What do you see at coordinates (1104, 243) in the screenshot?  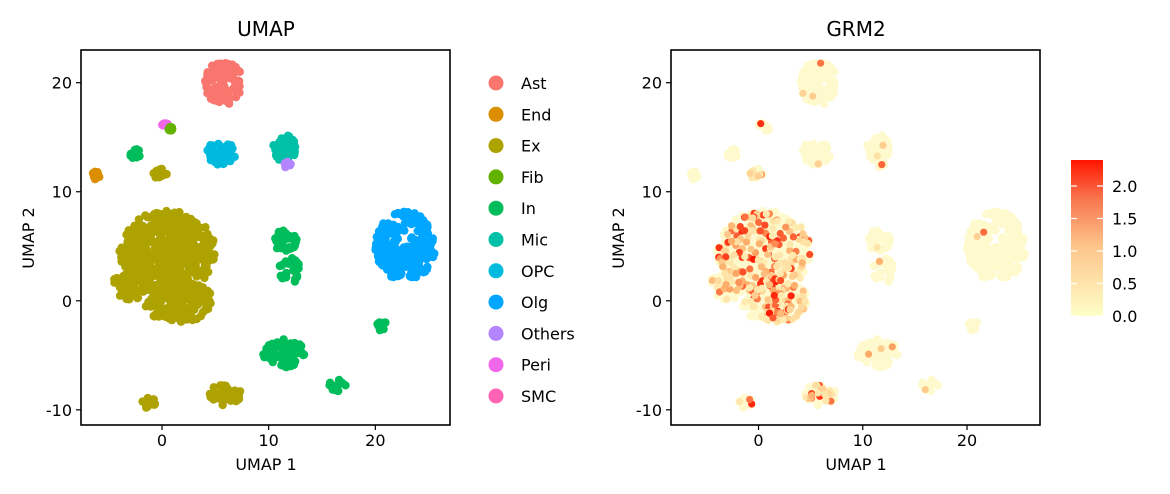 I see `grm2-colorbar: 0.0 0.5 1.0 1.5 2.0` at bounding box center [1104, 243].